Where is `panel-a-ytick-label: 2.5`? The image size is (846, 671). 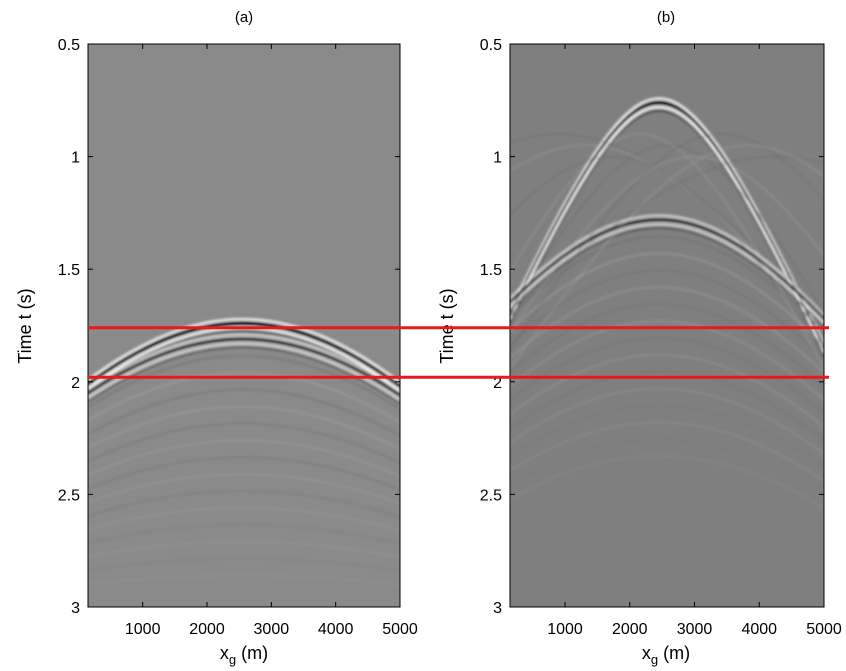
panel-a-ytick-label: 2.5 is located at coordinates (69, 495).